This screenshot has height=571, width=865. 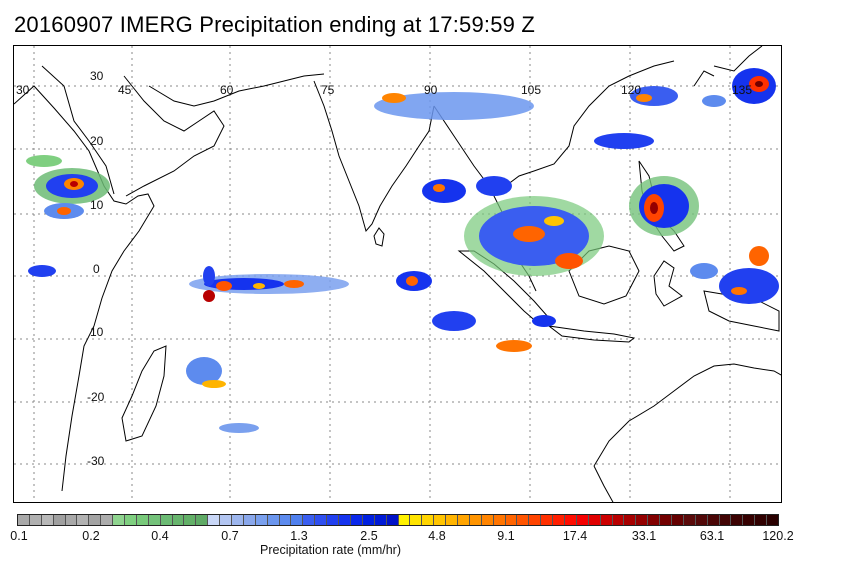 I want to click on lat-label-s10: 10, so click(x=97, y=332).